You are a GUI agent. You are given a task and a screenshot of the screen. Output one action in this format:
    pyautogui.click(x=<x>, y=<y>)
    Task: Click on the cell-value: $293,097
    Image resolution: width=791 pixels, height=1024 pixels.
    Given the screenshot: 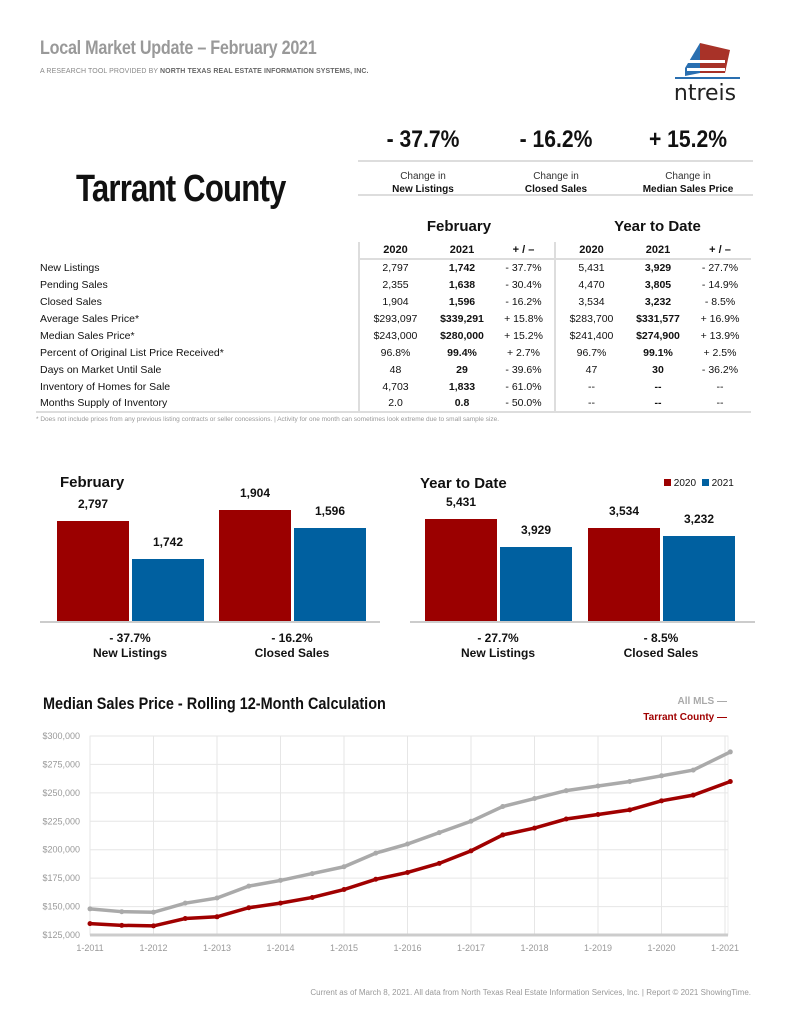 What is the action you would take?
    pyautogui.click(x=394, y=318)
    